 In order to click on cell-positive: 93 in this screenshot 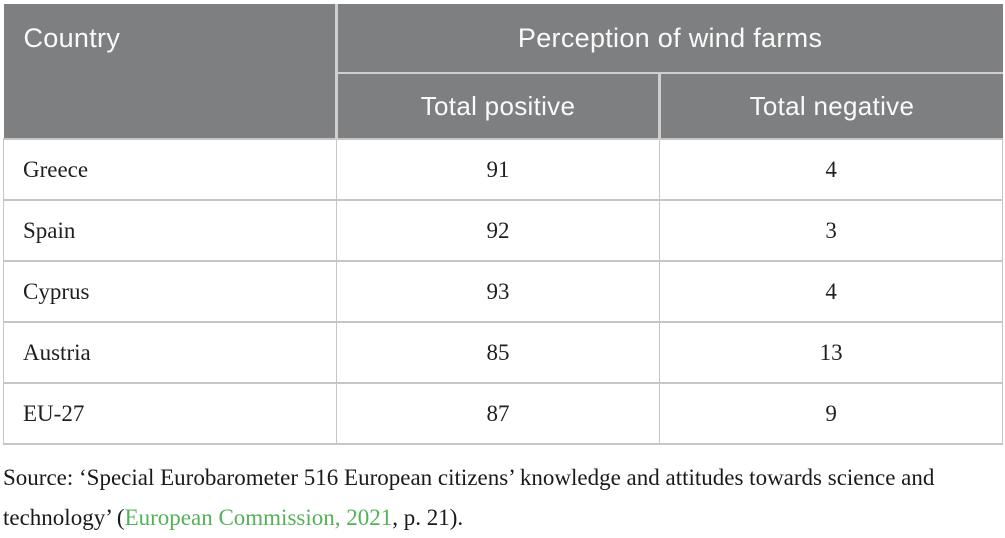, I will do `click(498, 291)`.